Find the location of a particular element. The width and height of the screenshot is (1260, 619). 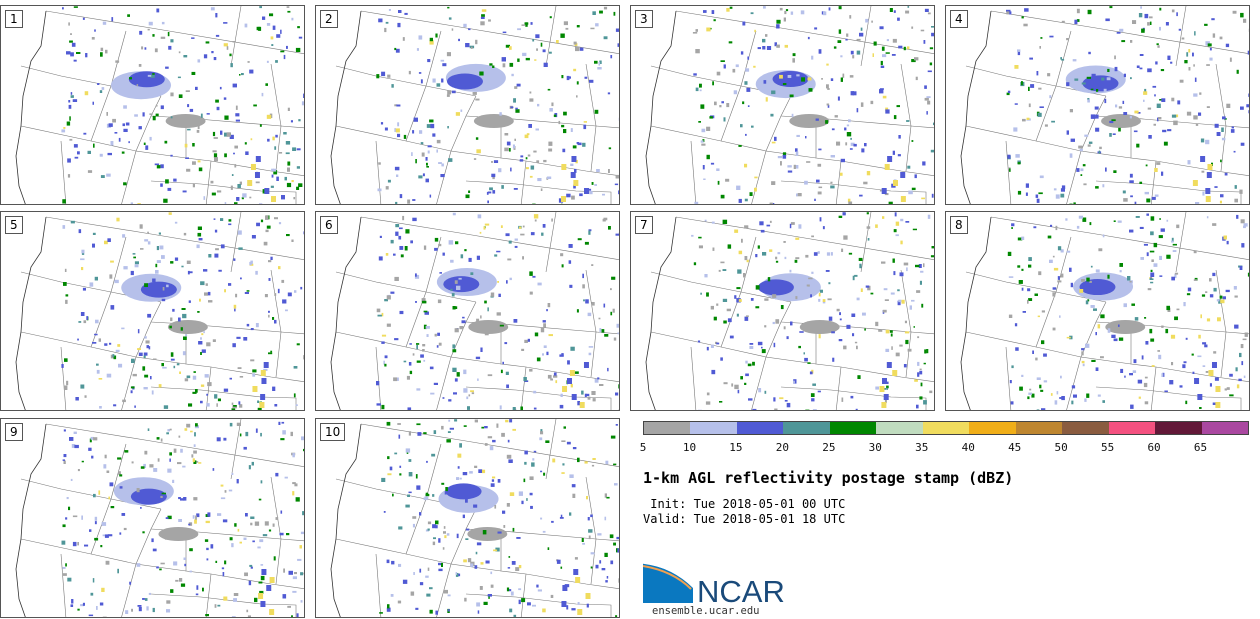

panel-number: 3 is located at coordinates (644, 19).